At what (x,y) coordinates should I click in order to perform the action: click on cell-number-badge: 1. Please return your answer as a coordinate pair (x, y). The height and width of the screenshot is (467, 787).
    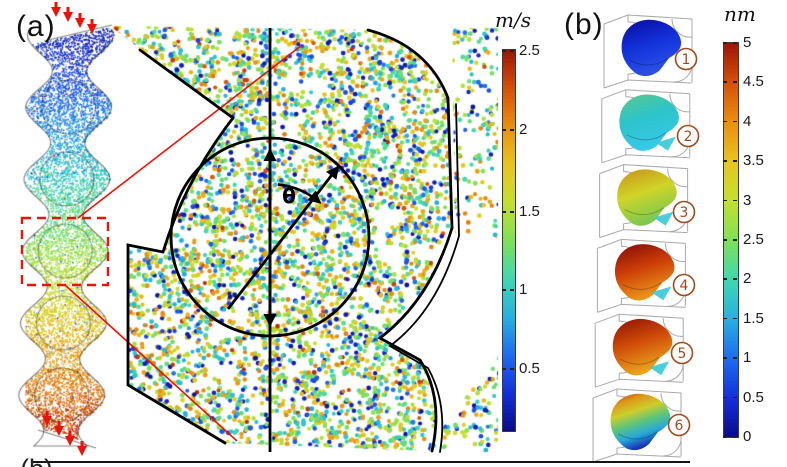
    Looking at the image, I should click on (686, 59).